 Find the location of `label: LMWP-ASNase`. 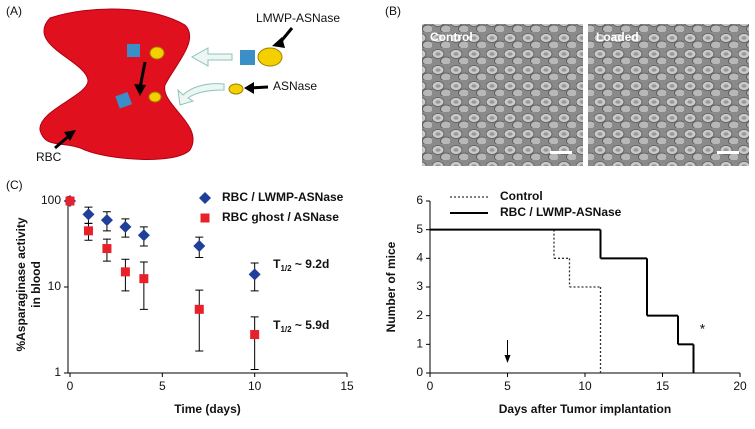

label: LMWP-ASNase is located at coordinates (298, 18).